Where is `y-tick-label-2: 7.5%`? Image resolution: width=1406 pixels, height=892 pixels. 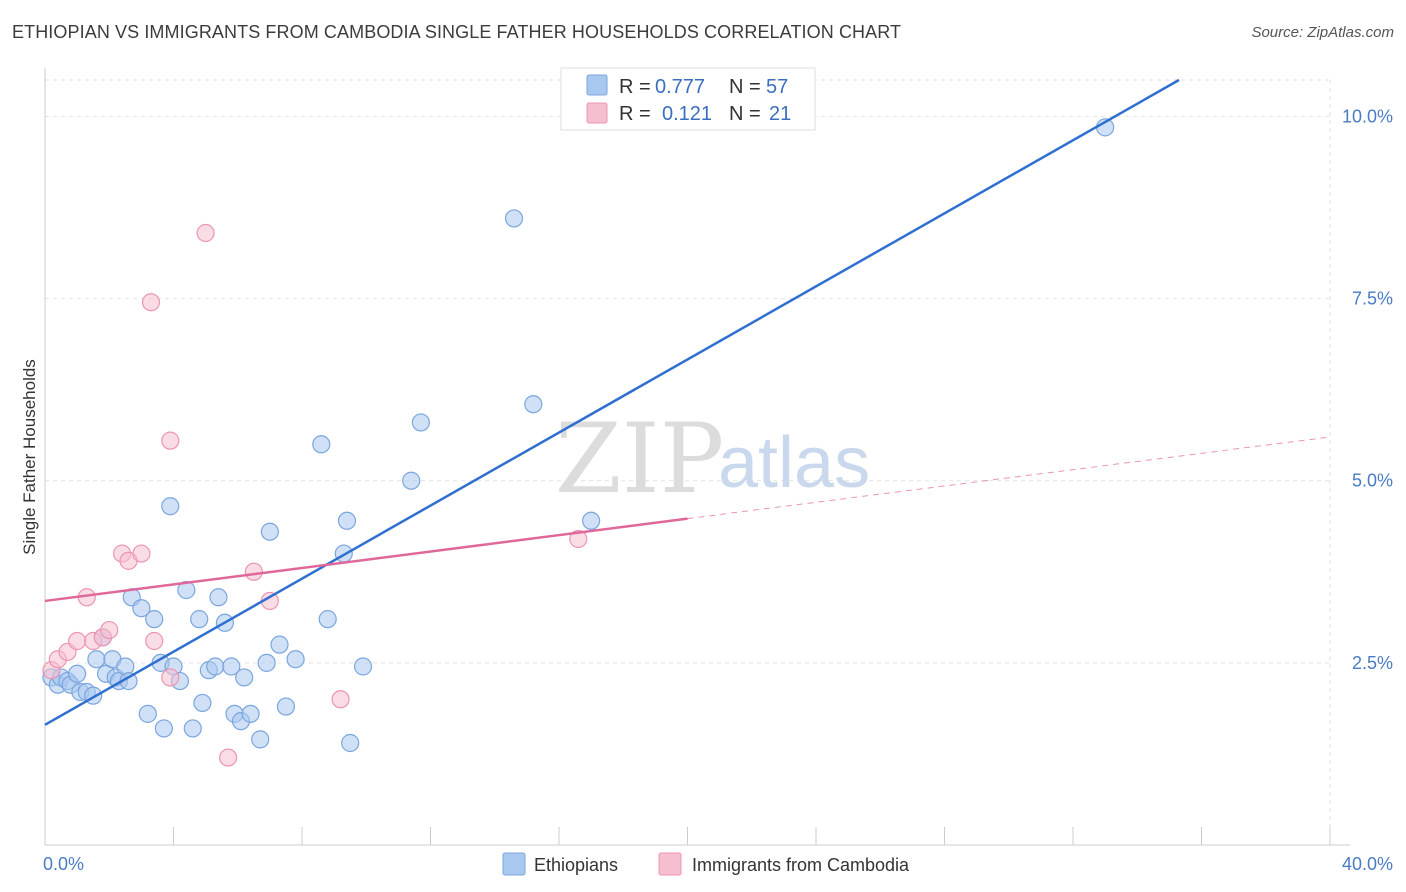
y-tick-label-2: 7.5% is located at coordinates (1372, 299).